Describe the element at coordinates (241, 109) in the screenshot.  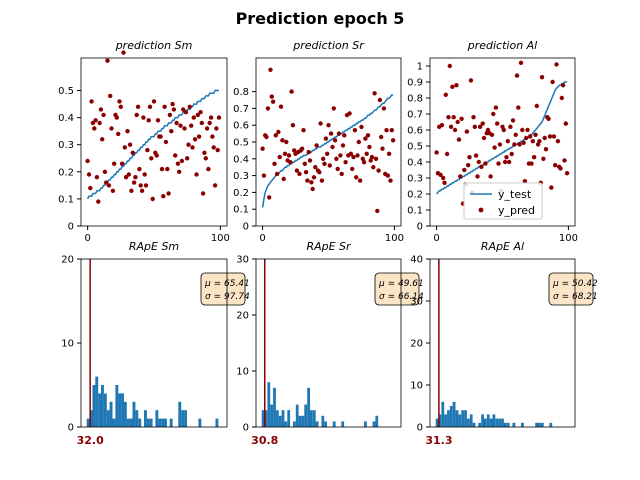
I see `y-tick-label: 0.7` at that location.